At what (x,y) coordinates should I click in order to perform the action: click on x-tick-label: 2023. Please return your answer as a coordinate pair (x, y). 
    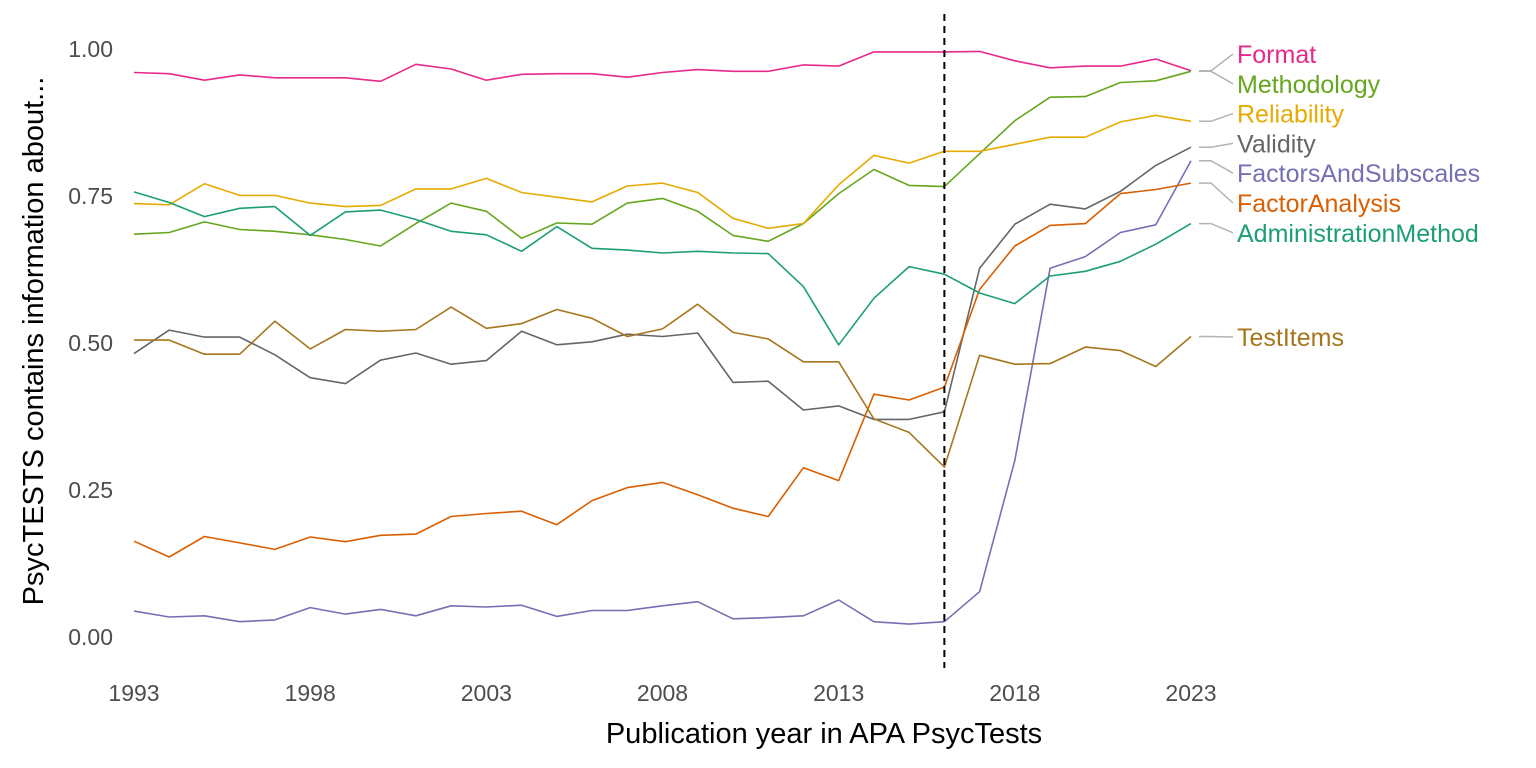
    Looking at the image, I should click on (1190, 693).